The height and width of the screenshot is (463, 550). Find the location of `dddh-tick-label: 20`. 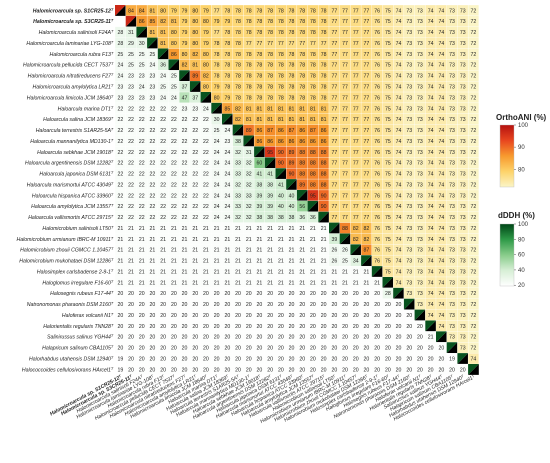

dddh-tick-label: 20 is located at coordinates (521, 286).